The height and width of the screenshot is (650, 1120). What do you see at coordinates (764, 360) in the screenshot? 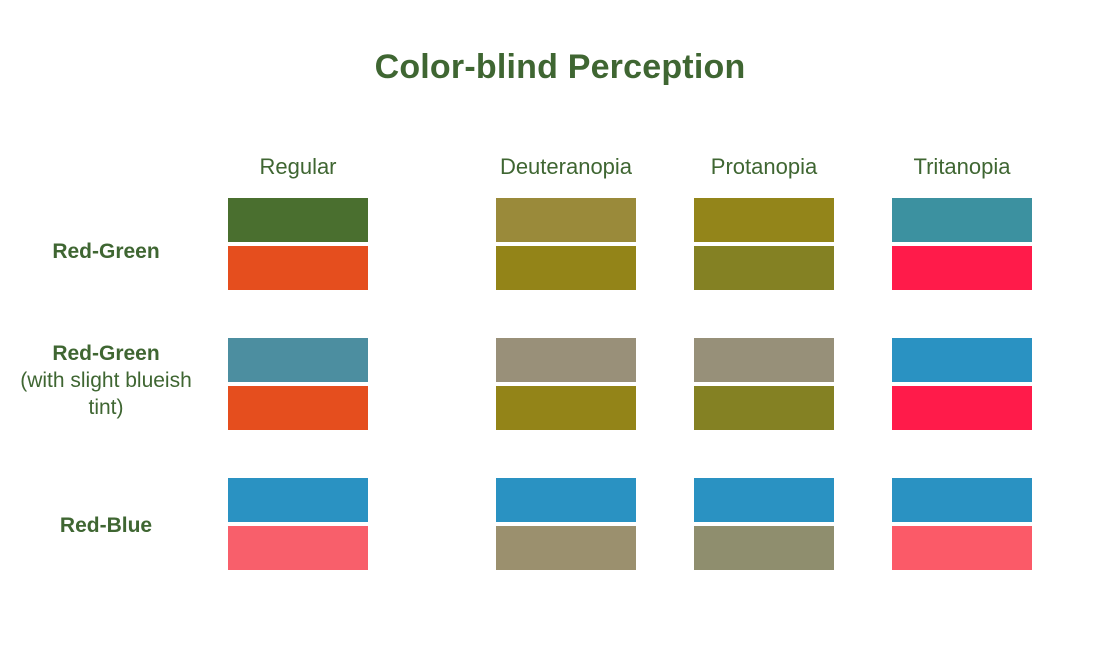
I see `swatch-red-green-tint-protanopia-top` at bounding box center [764, 360].